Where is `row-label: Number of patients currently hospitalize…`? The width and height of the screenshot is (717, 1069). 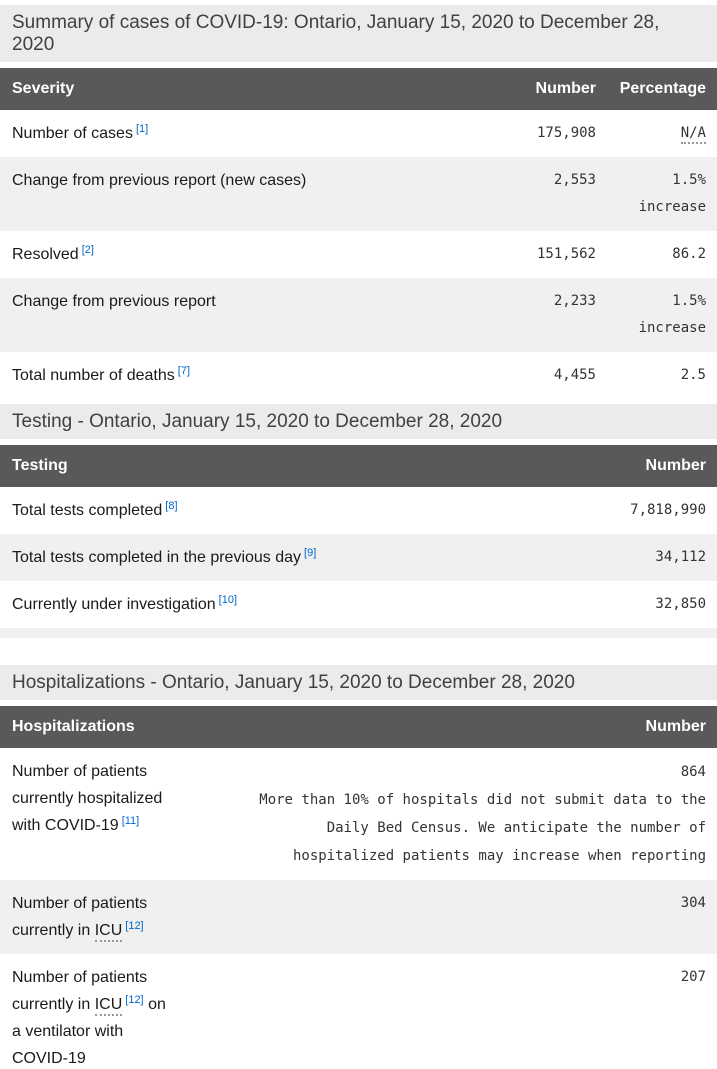 row-label: Number of patients currently hospitalize… is located at coordinates (133, 798).